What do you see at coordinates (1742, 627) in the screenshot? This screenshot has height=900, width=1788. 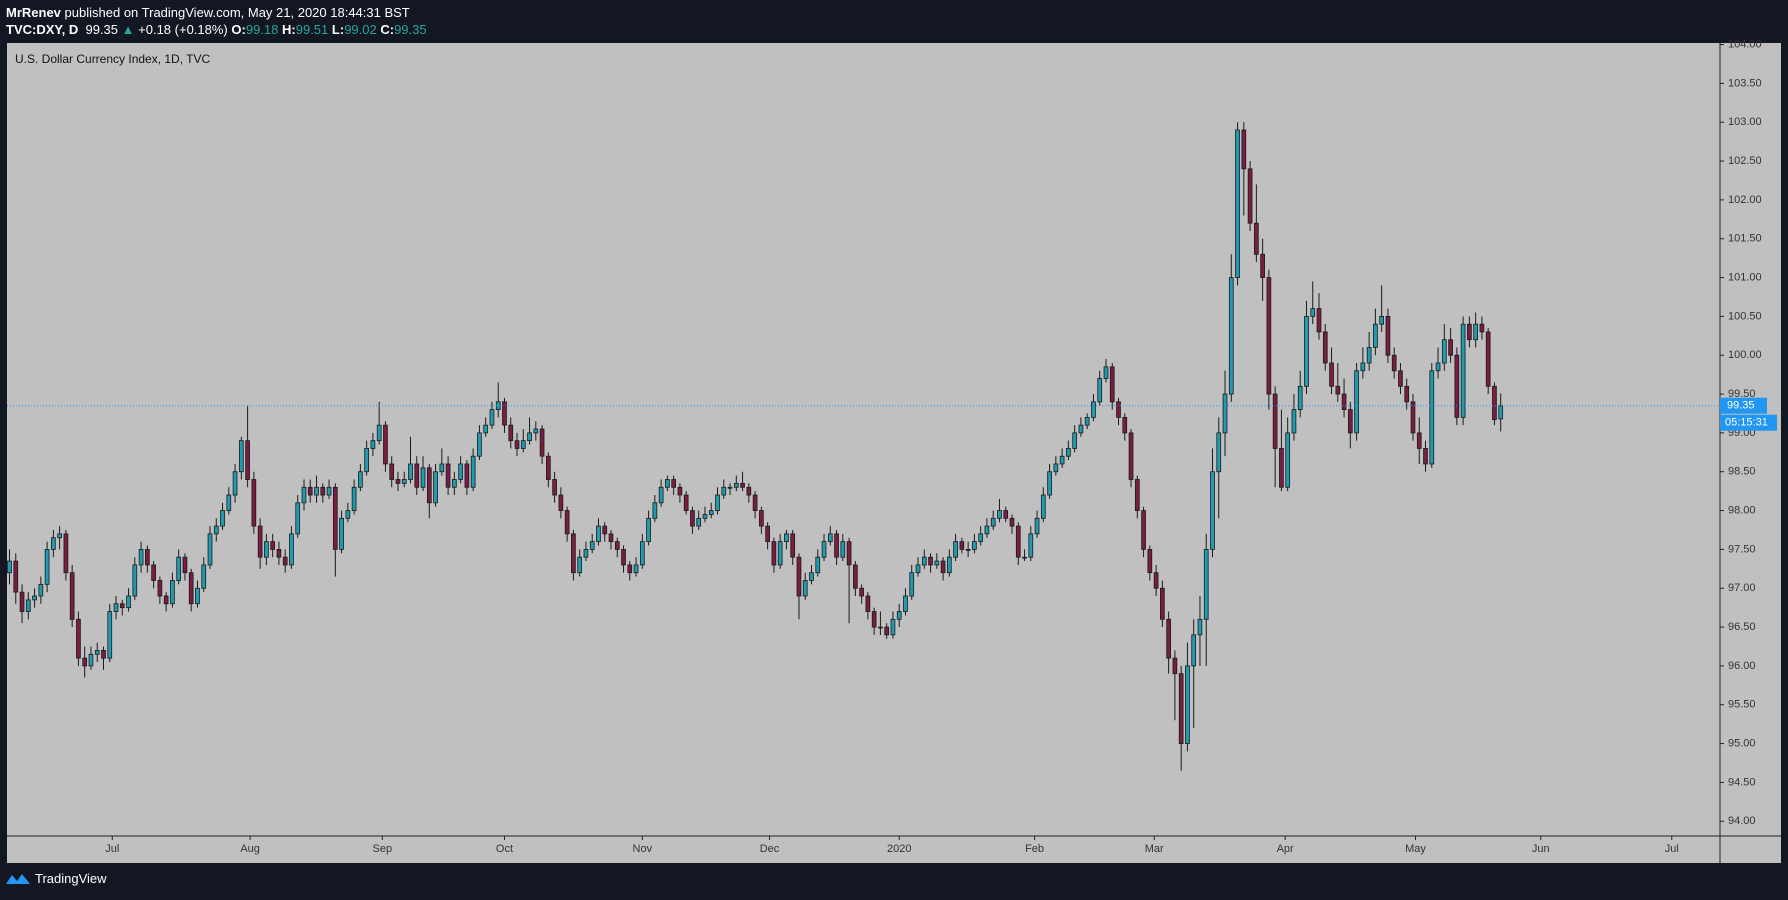 I see `y-tick-label: 96.50` at bounding box center [1742, 627].